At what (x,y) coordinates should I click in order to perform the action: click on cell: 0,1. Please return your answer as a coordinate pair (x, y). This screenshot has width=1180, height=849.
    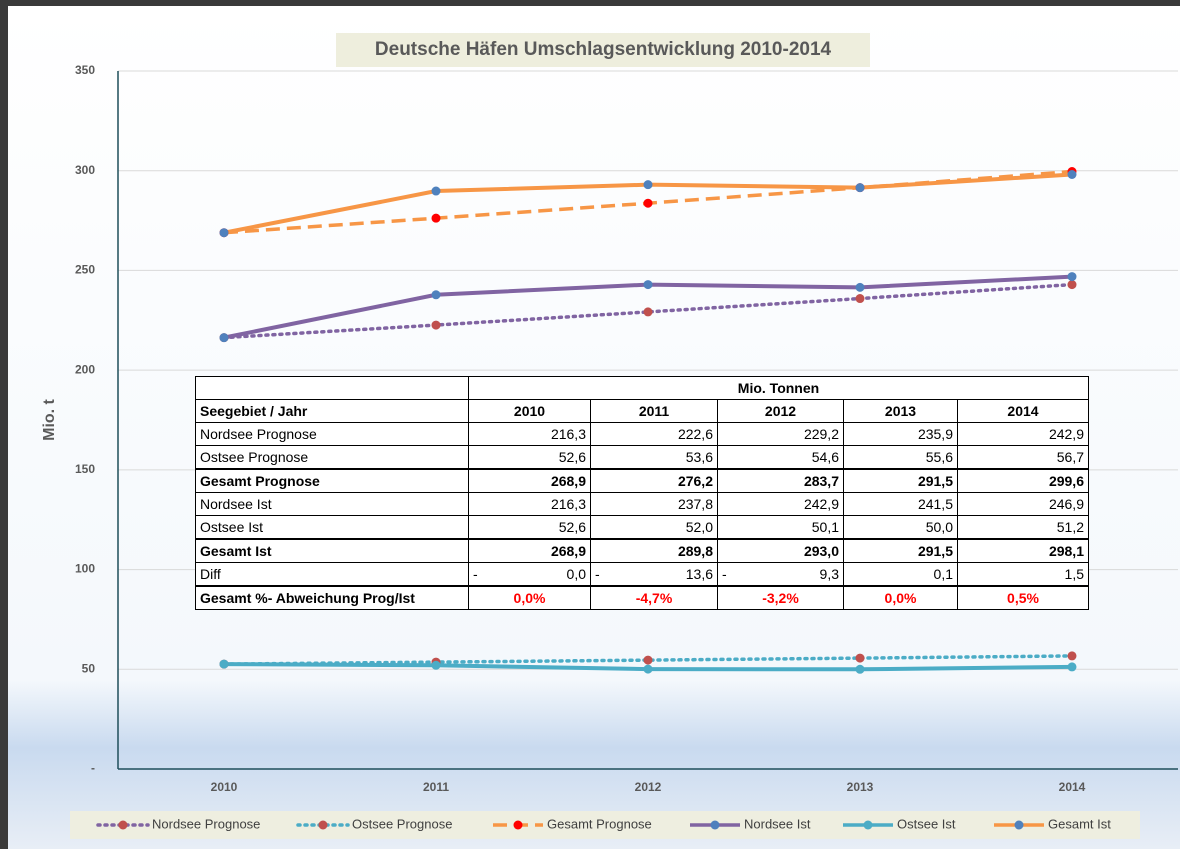
    Looking at the image, I should click on (900, 574).